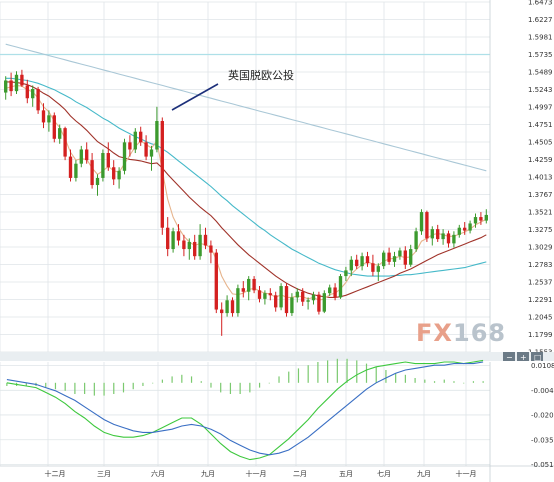  I want to click on time-axis-labels: 十二月 三月 六月 九月 十一月 二月 五月 七月 九月 十一月, so click(261, 473).